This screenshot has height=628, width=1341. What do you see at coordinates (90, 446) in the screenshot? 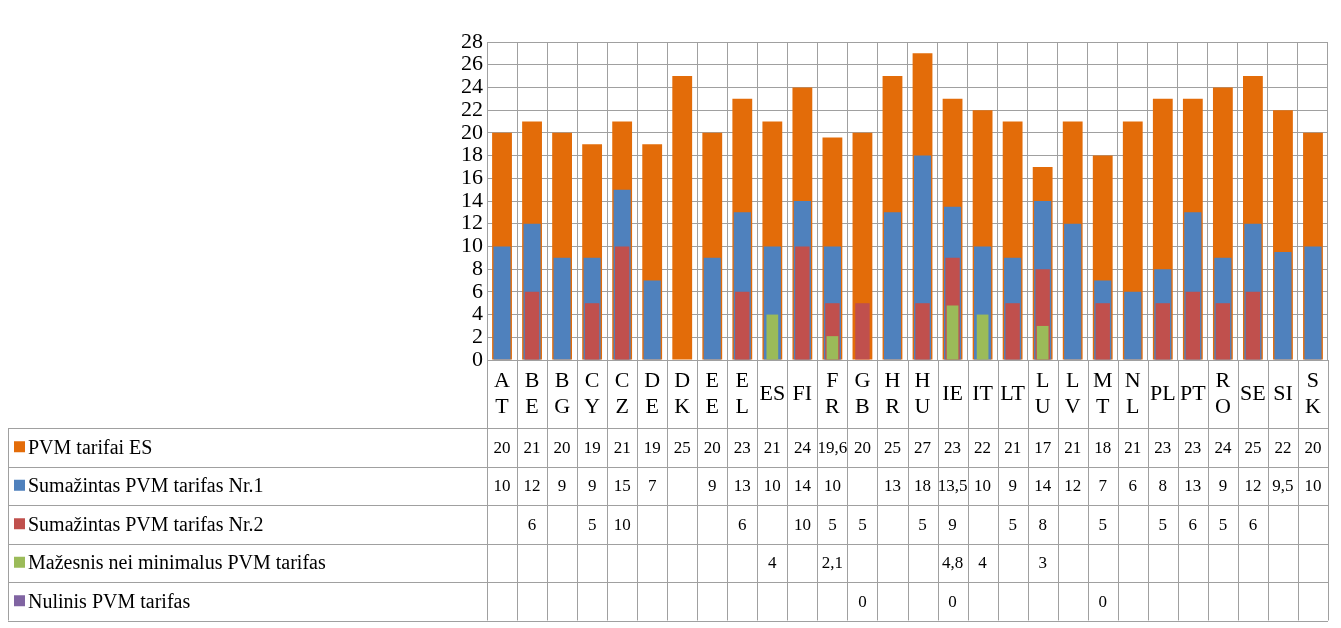
I see `legend-label: PVM tarifai ES` at bounding box center [90, 446].